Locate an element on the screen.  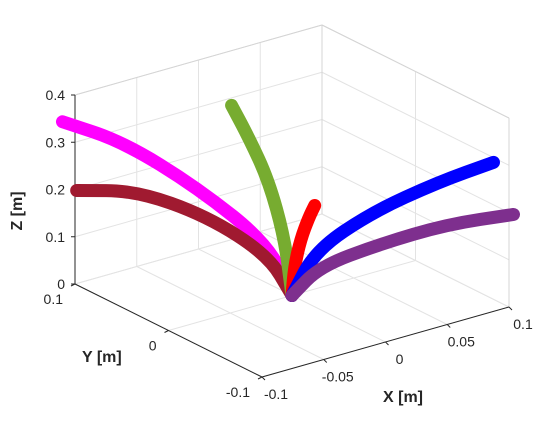
y-tick-label: -0.1 is located at coordinates (238, 392).